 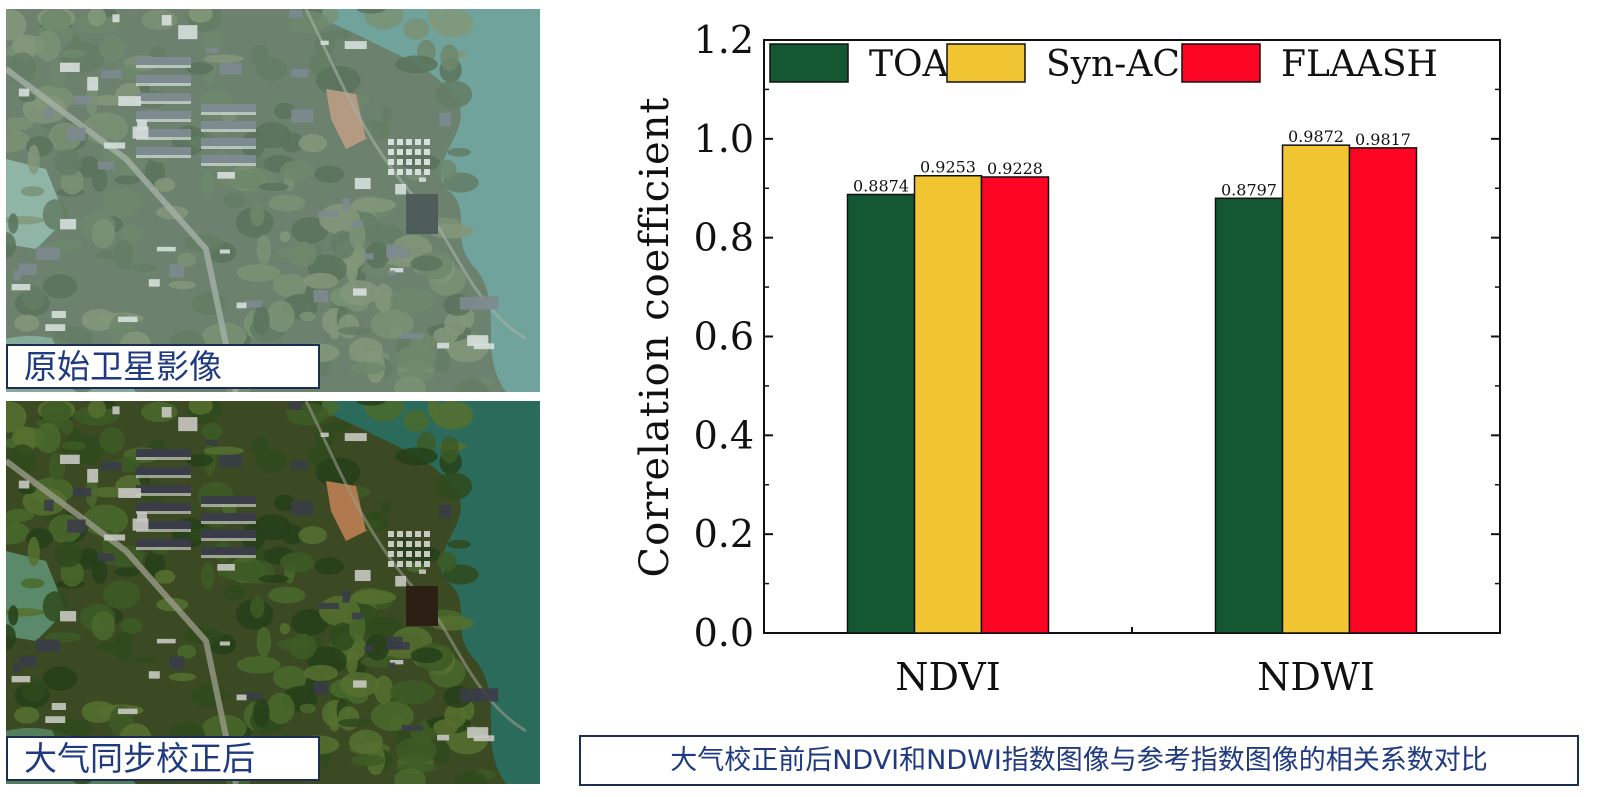 What do you see at coordinates (346, 119) in the screenshot?
I see `bare-soil` at bounding box center [346, 119].